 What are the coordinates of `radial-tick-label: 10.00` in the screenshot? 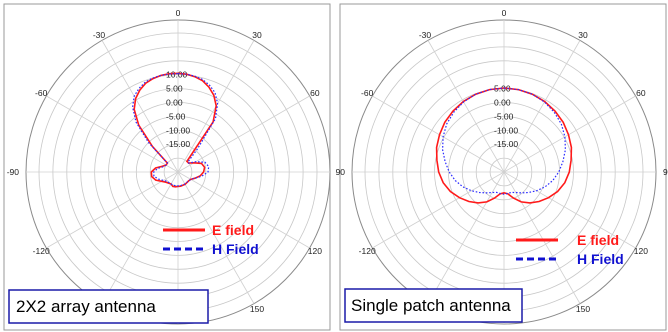 It's located at (177, 75).